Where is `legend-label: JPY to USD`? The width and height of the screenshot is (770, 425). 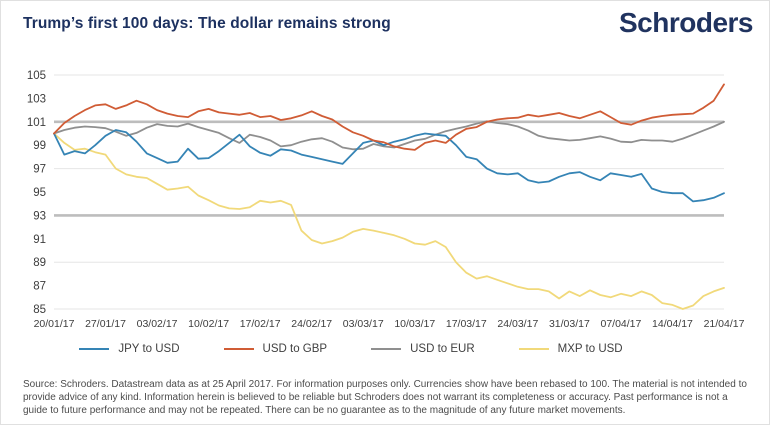 legend-label: JPY to USD is located at coordinates (149, 349).